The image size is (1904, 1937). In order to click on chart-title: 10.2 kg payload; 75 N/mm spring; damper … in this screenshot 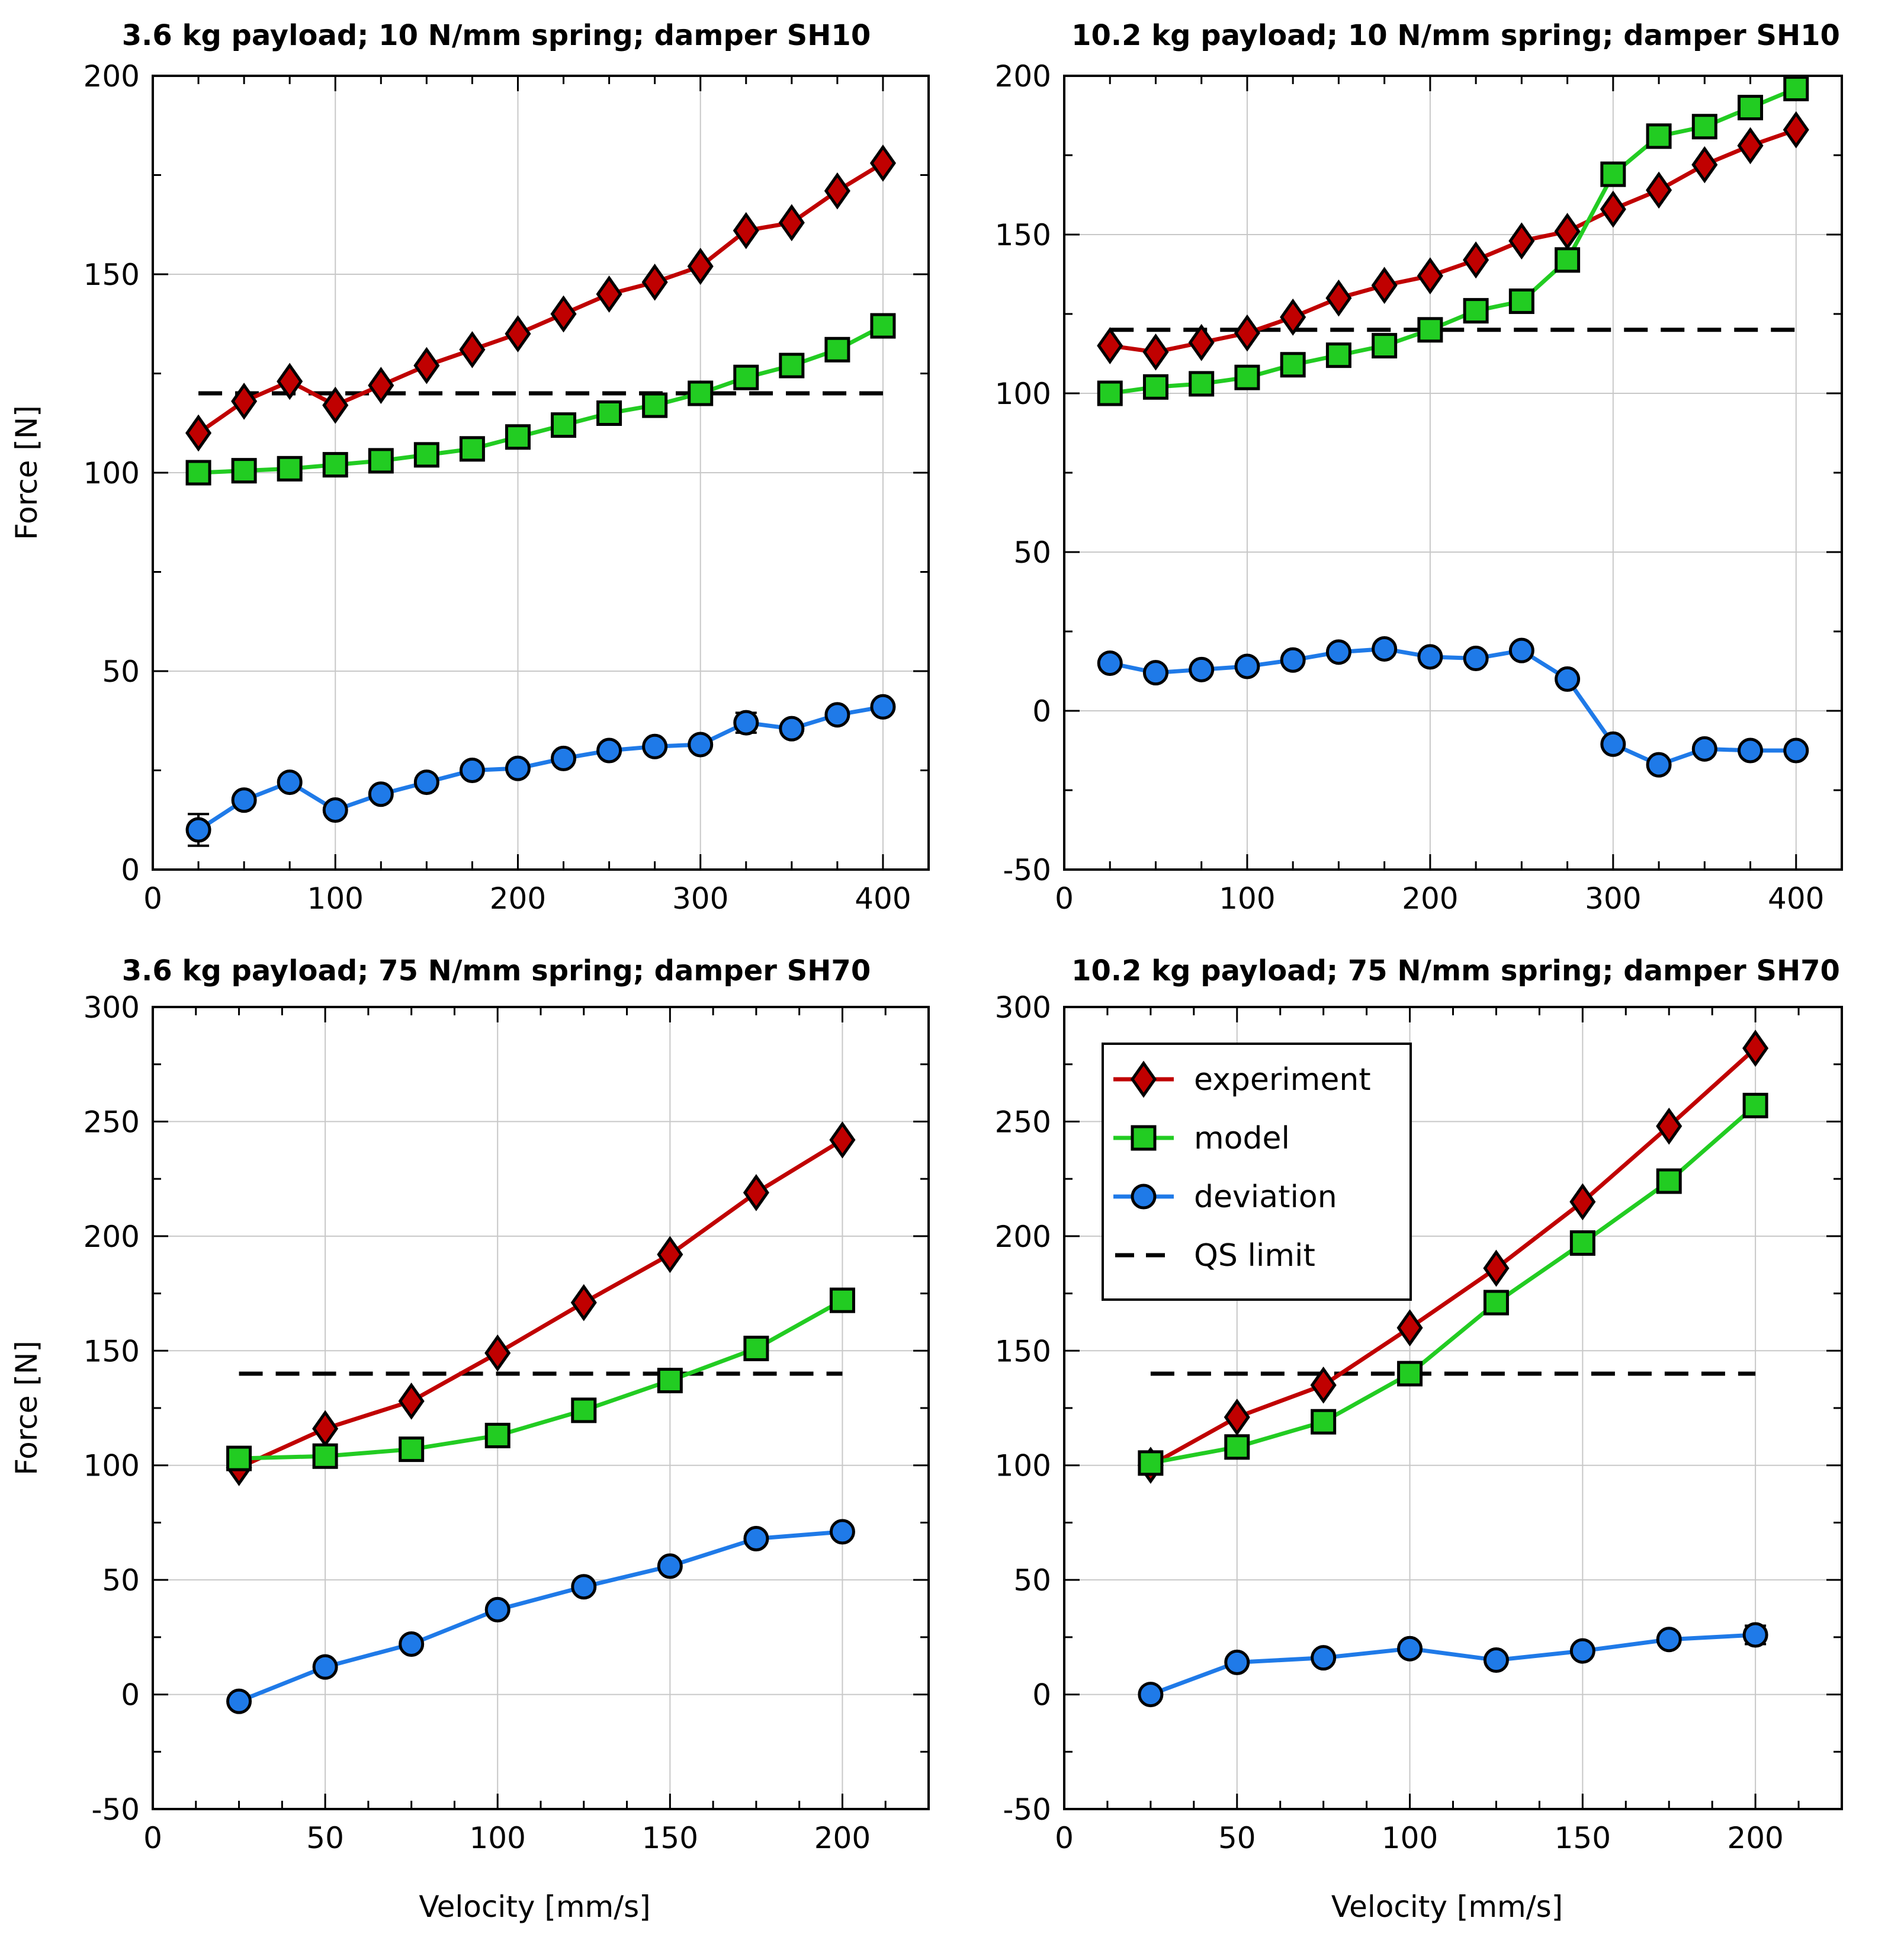, I will do `click(1455, 970)`.